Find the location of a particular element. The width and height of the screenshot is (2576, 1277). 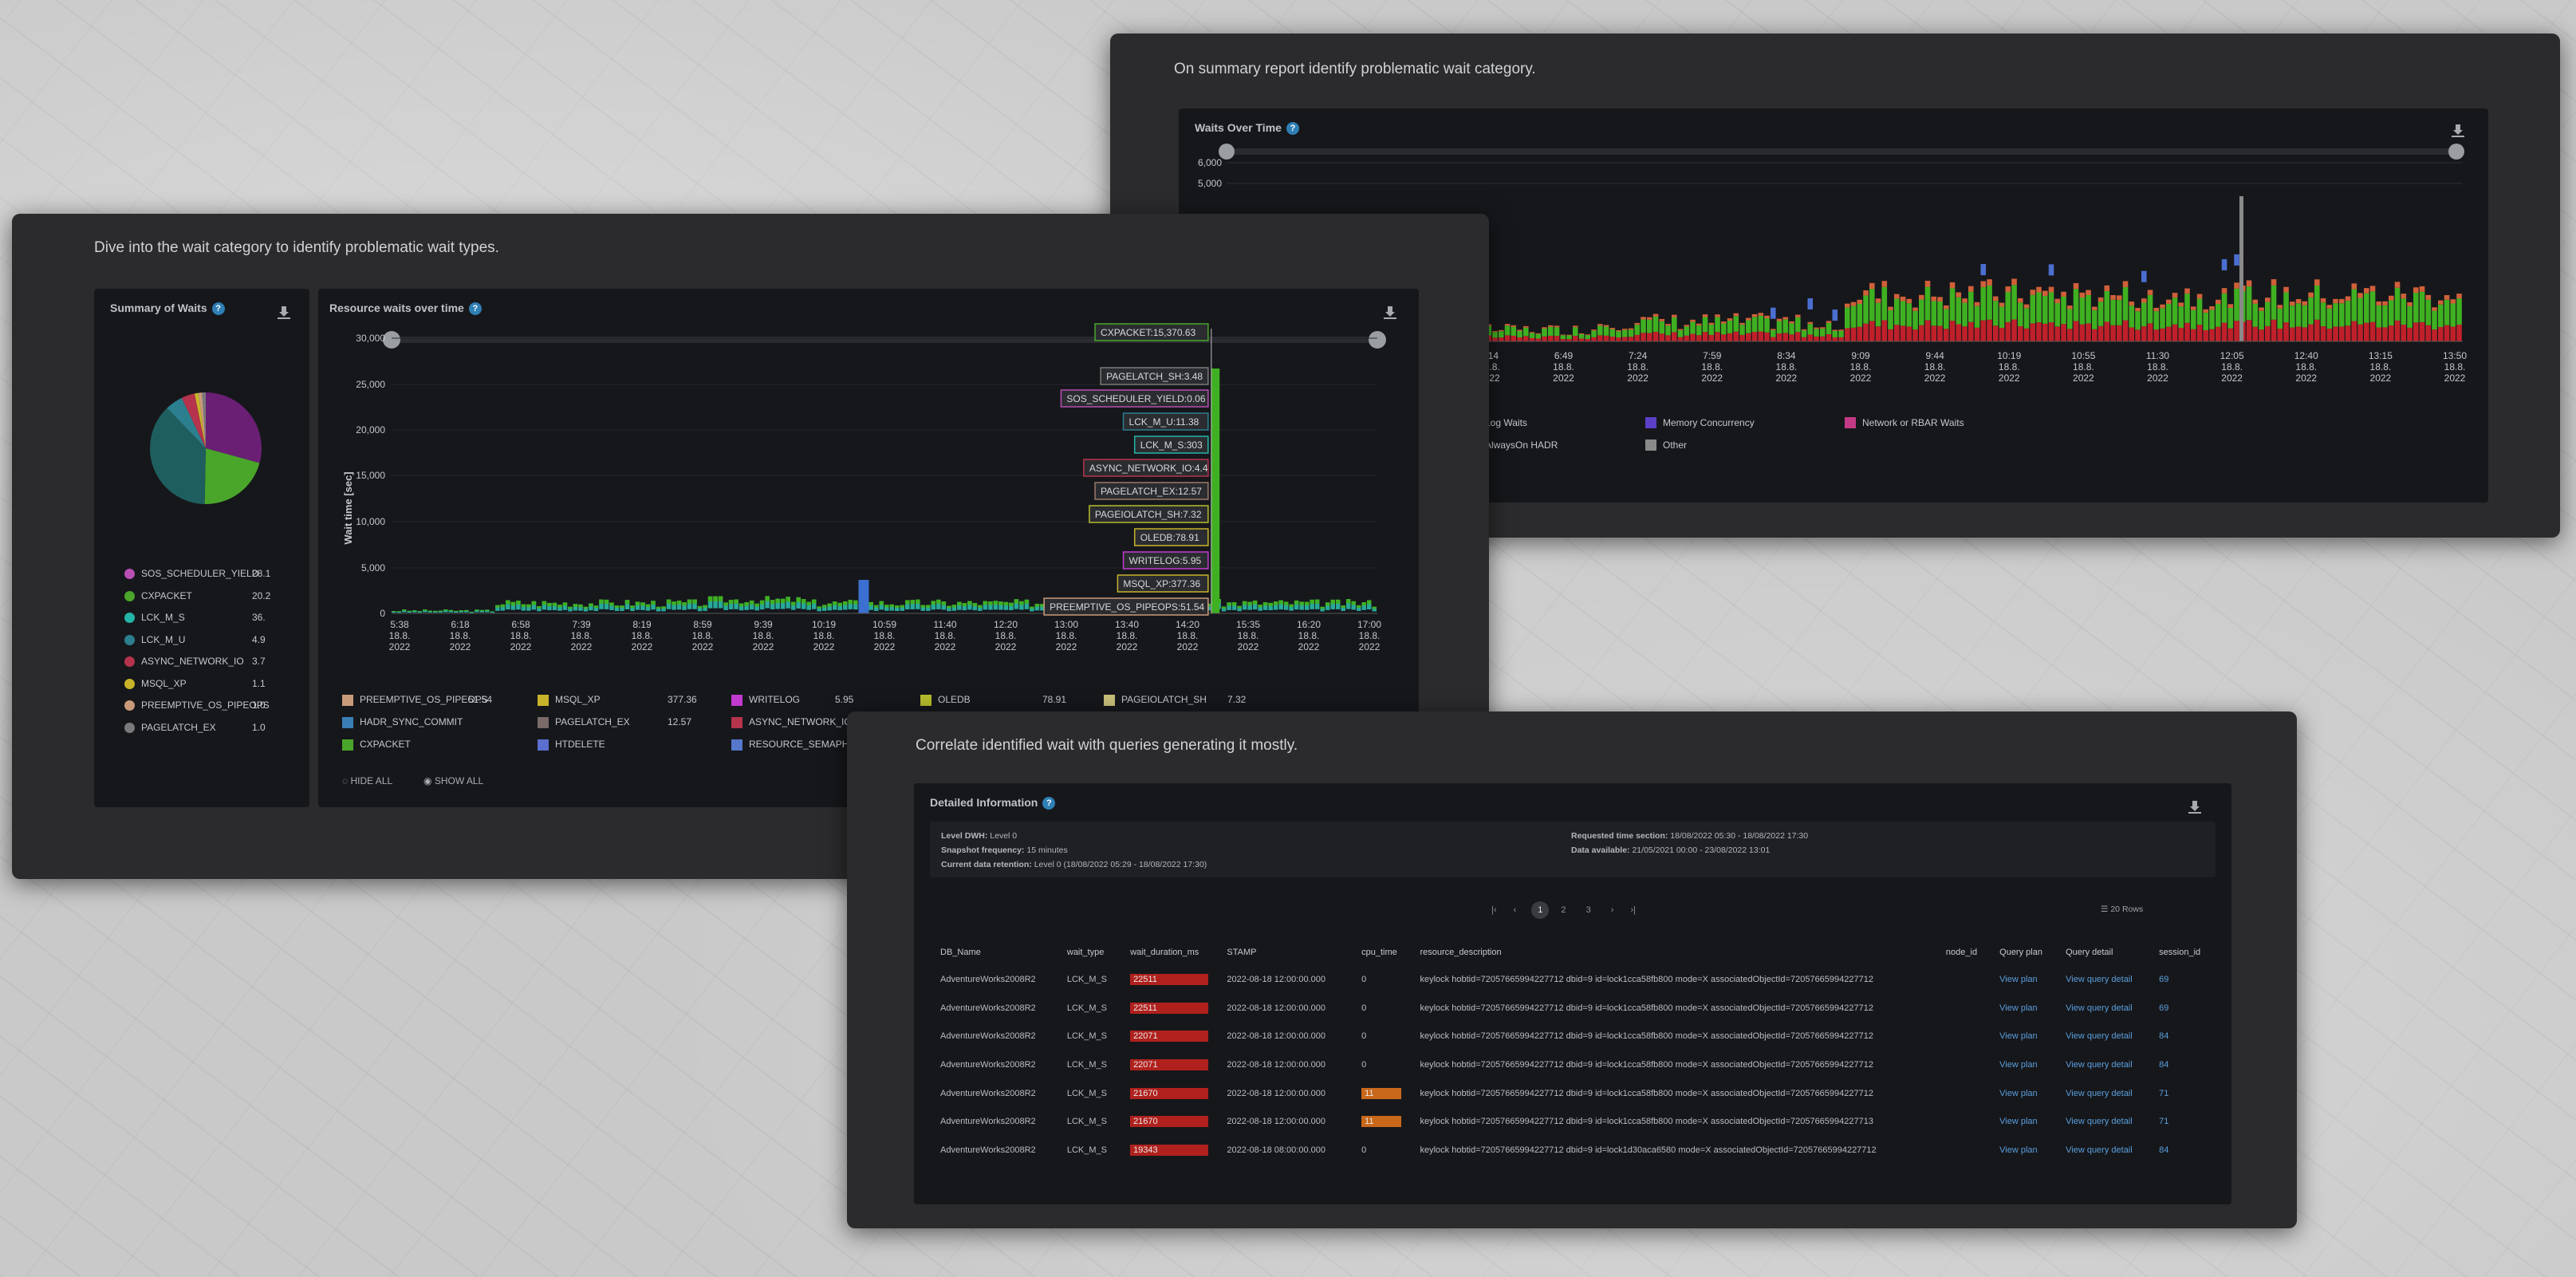

legend-item: PAGELATCH_EX is located at coordinates (584, 722).